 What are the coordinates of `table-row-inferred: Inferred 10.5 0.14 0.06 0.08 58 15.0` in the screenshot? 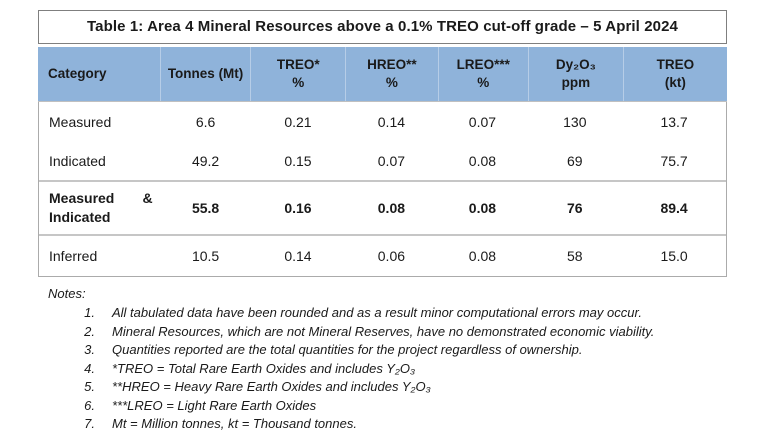 It's located at (382, 256).